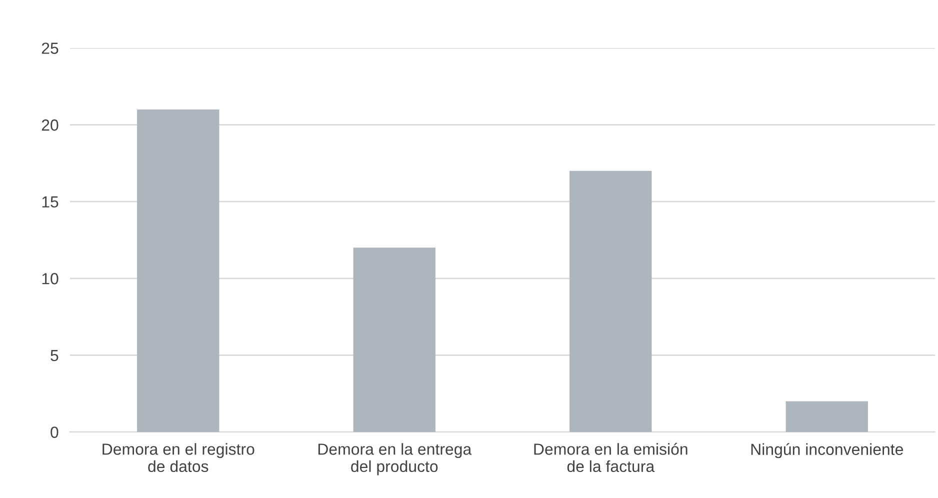 The height and width of the screenshot is (498, 938). What do you see at coordinates (611, 457) in the screenshot?
I see `x-tick-label: Demora en la emisión de la factura` at bounding box center [611, 457].